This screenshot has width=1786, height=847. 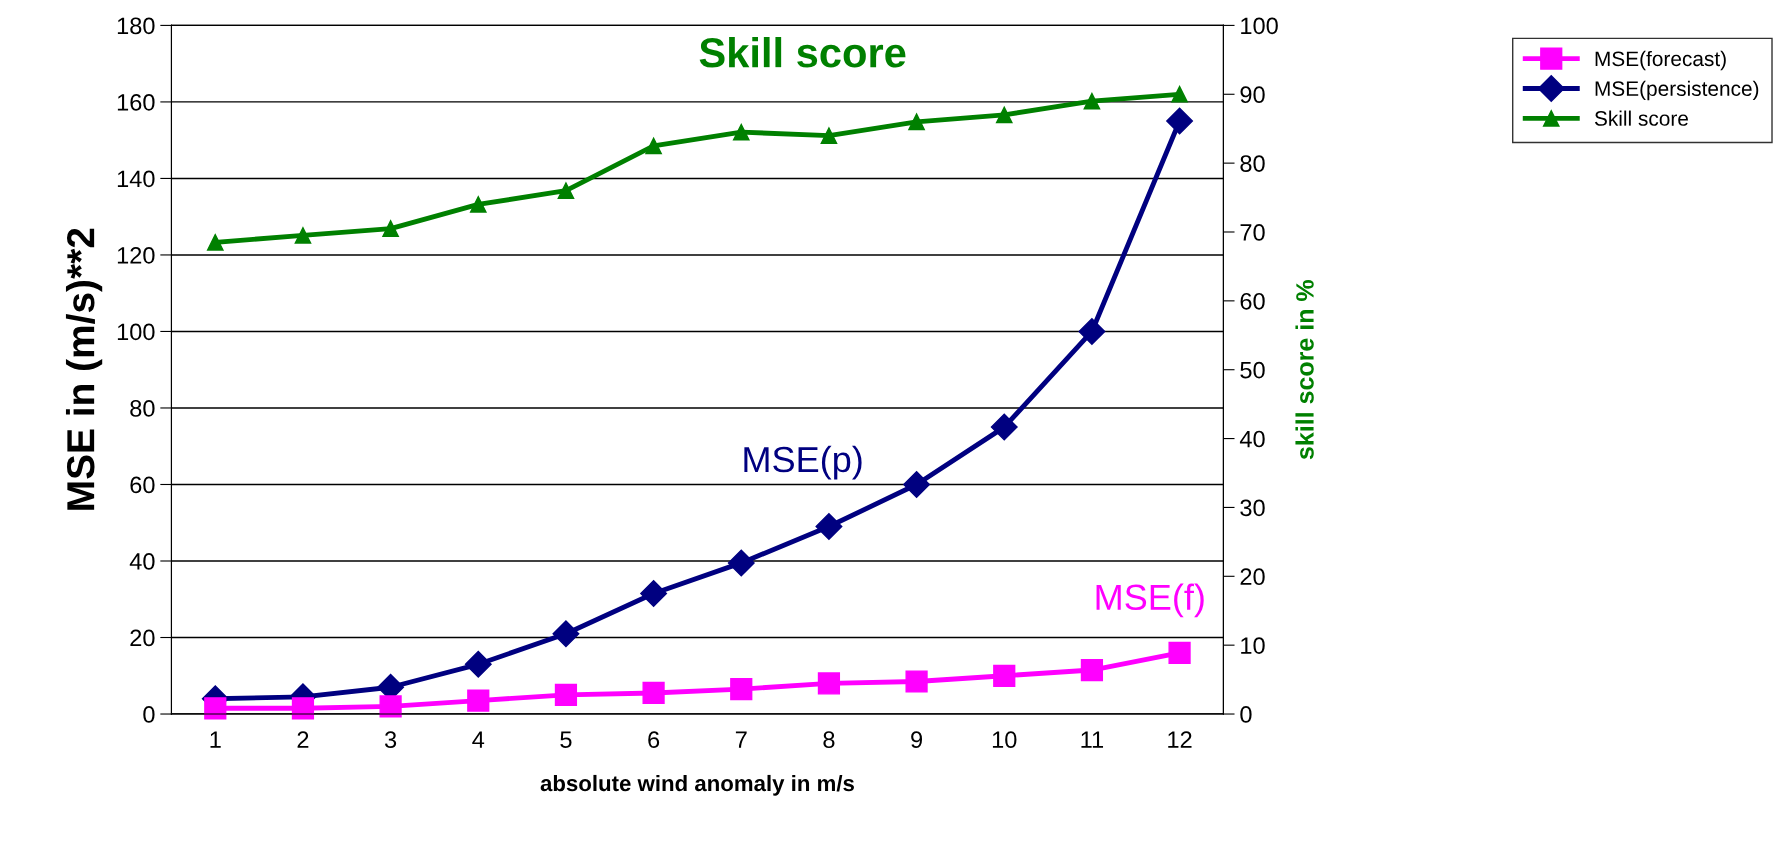 What do you see at coordinates (1150, 600) in the screenshot?
I see `annotation: MSE(f)` at bounding box center [1150, 600].